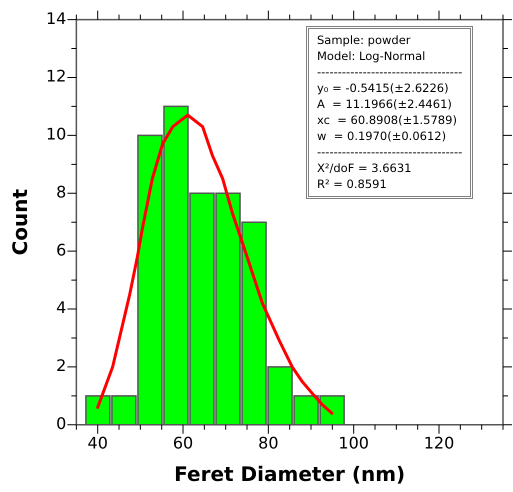 This screenshot has width=513, height=492. What do you see at coordinates (61, 250) in the screenshot?
I see `y-tick-label: 6` at bounding box center [61, 250].